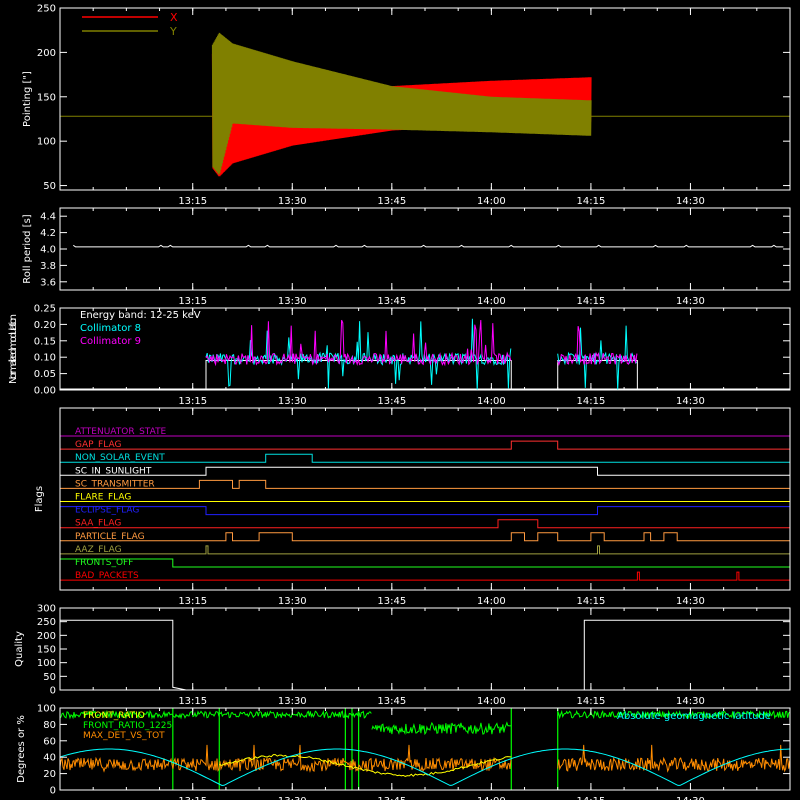  I want to click on ratio-legend-label: FRONT_RATIO, so click(114, 716).